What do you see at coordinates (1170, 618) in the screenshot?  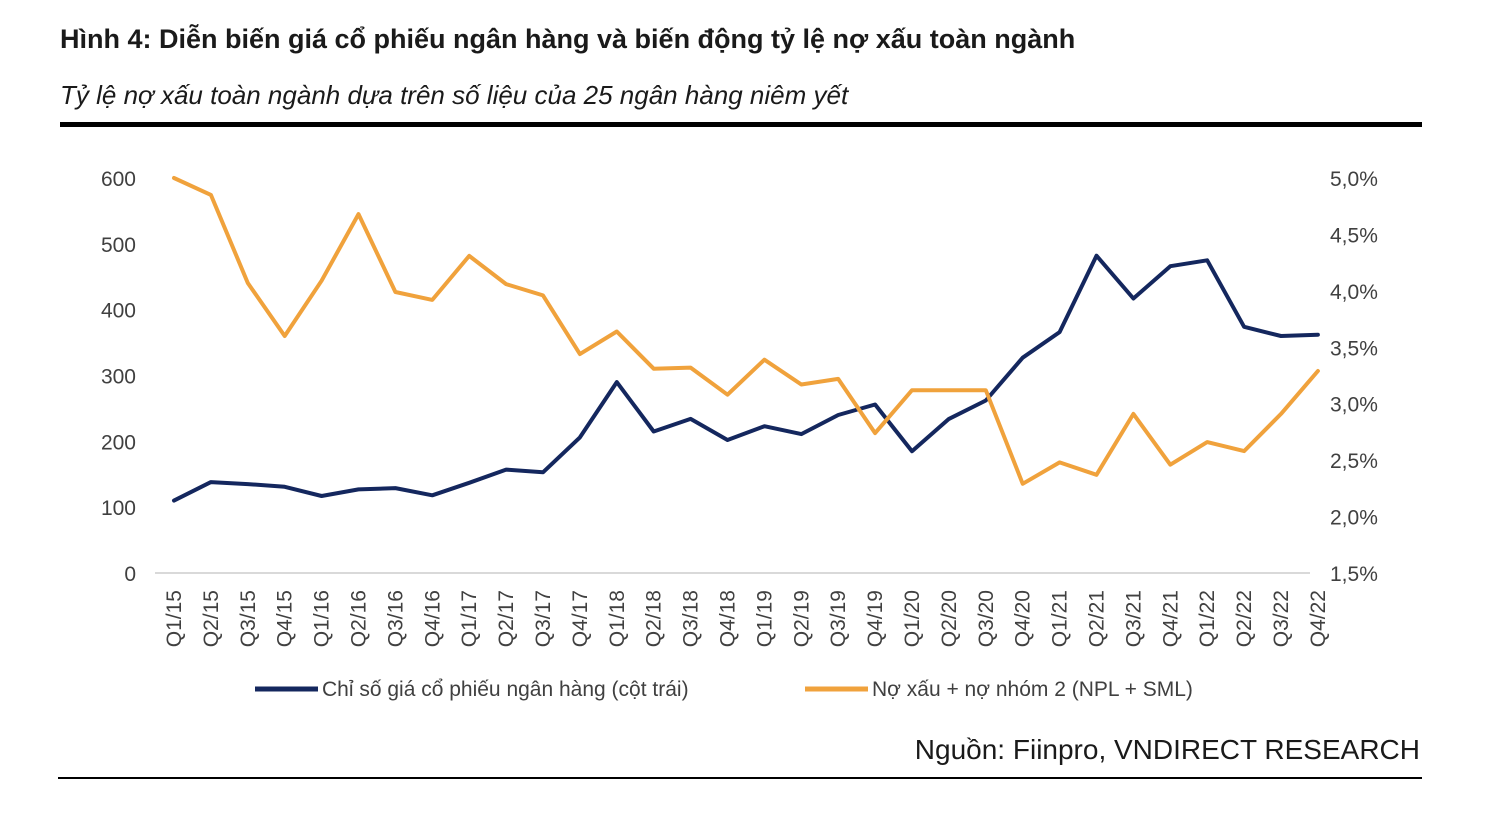 I see `x-tick-label: Q4/21` at bounding box center [1170, 618].